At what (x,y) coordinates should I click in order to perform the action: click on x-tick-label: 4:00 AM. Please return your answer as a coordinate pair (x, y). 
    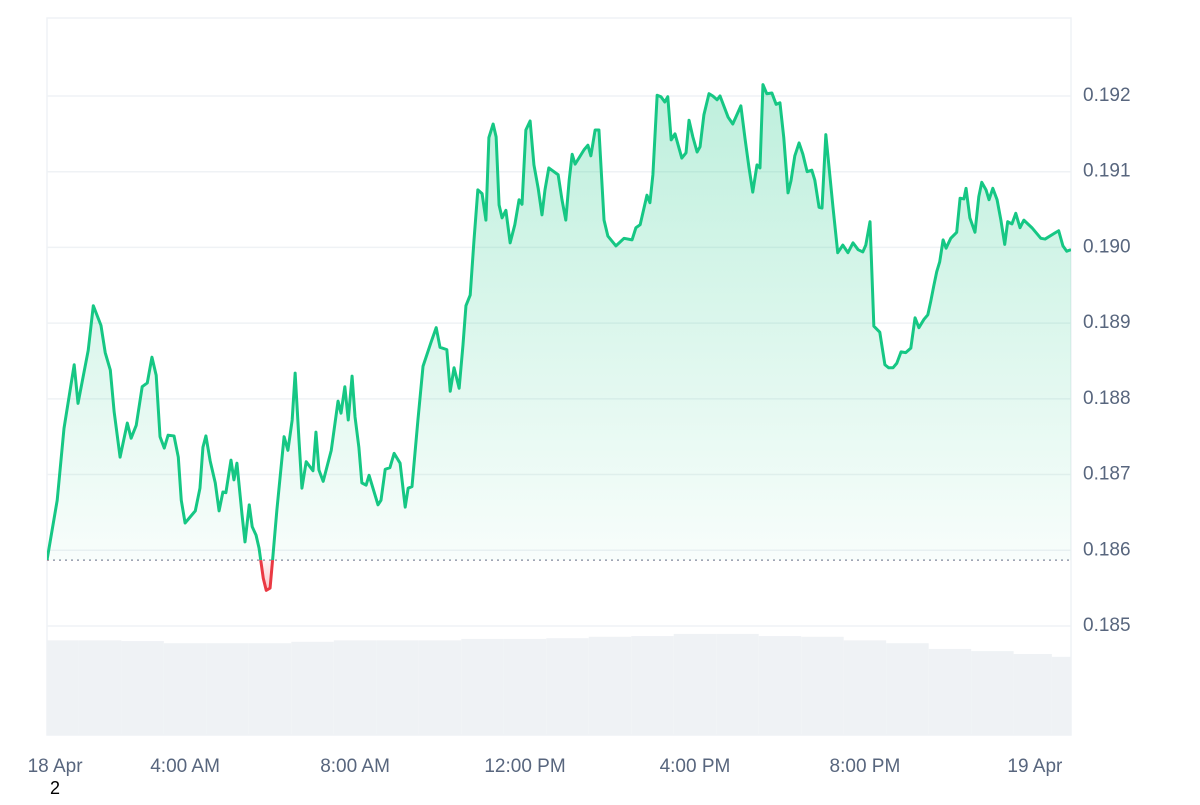
    Looking at the image, I should click on (185, 766).